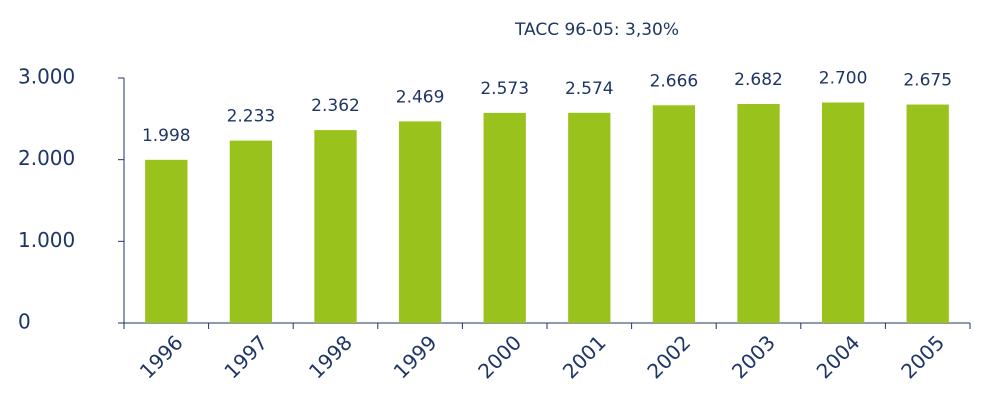 This screenshot has height=408, width=997. What do you see at coordinates (166, 136) in the screenshot?
I see `data-label: 1.998` at bounding box center [166, 136].